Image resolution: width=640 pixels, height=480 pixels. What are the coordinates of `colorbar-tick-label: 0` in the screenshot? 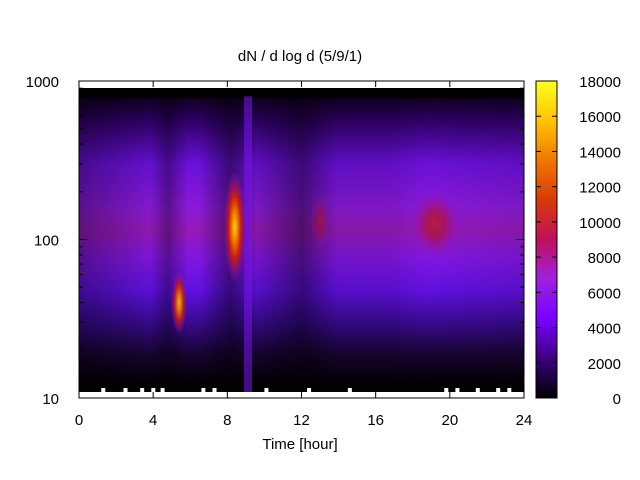 It's located at (617, 399).